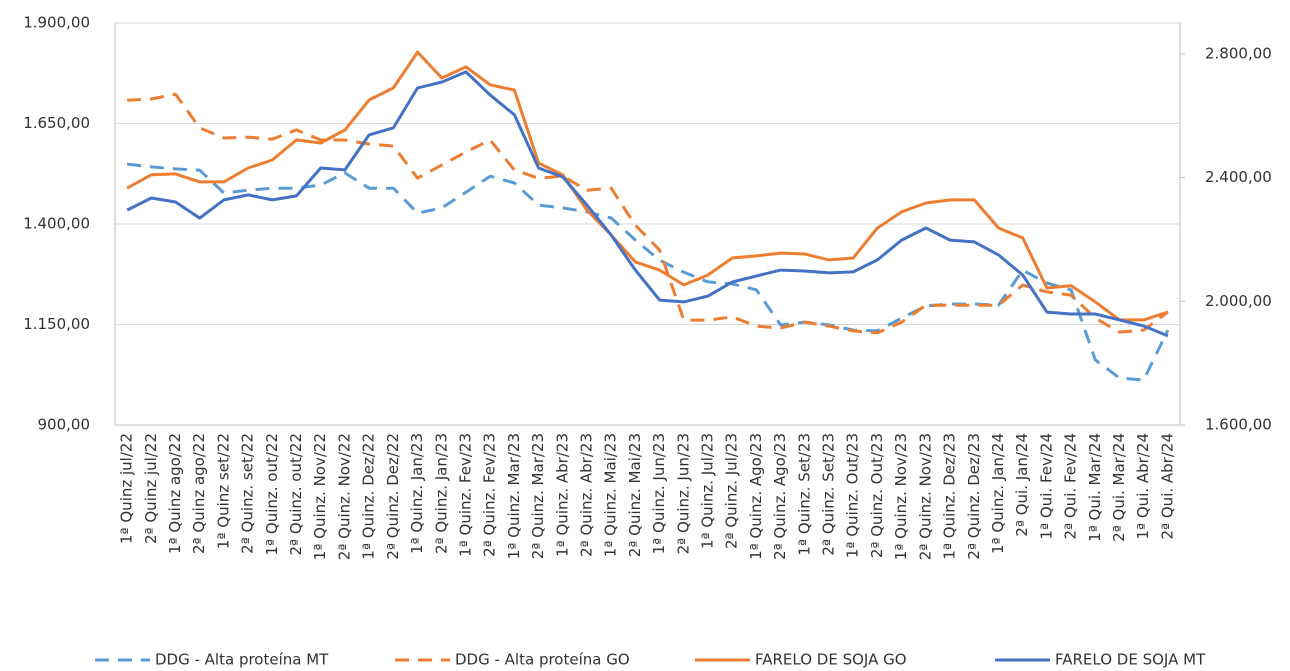  What do you see at coordinates (542, 660) in the screenshot?
I see `legend-label: DDG - Alta proteína GO` at bounding box center [542, 660].